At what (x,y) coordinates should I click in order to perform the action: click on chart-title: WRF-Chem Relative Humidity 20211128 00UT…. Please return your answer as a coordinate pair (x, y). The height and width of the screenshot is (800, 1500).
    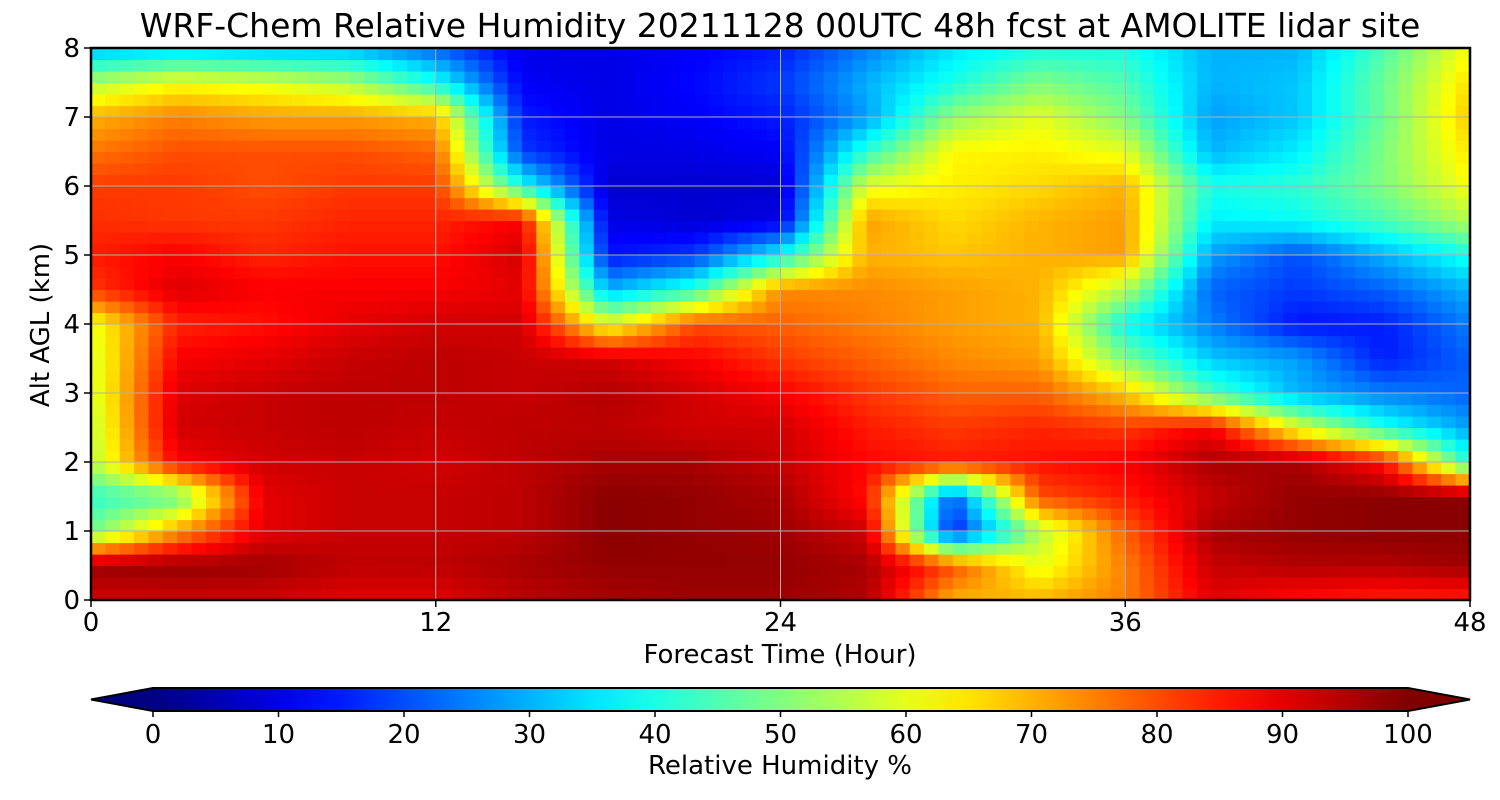
    Looking at the image, I should click on (780, 25).